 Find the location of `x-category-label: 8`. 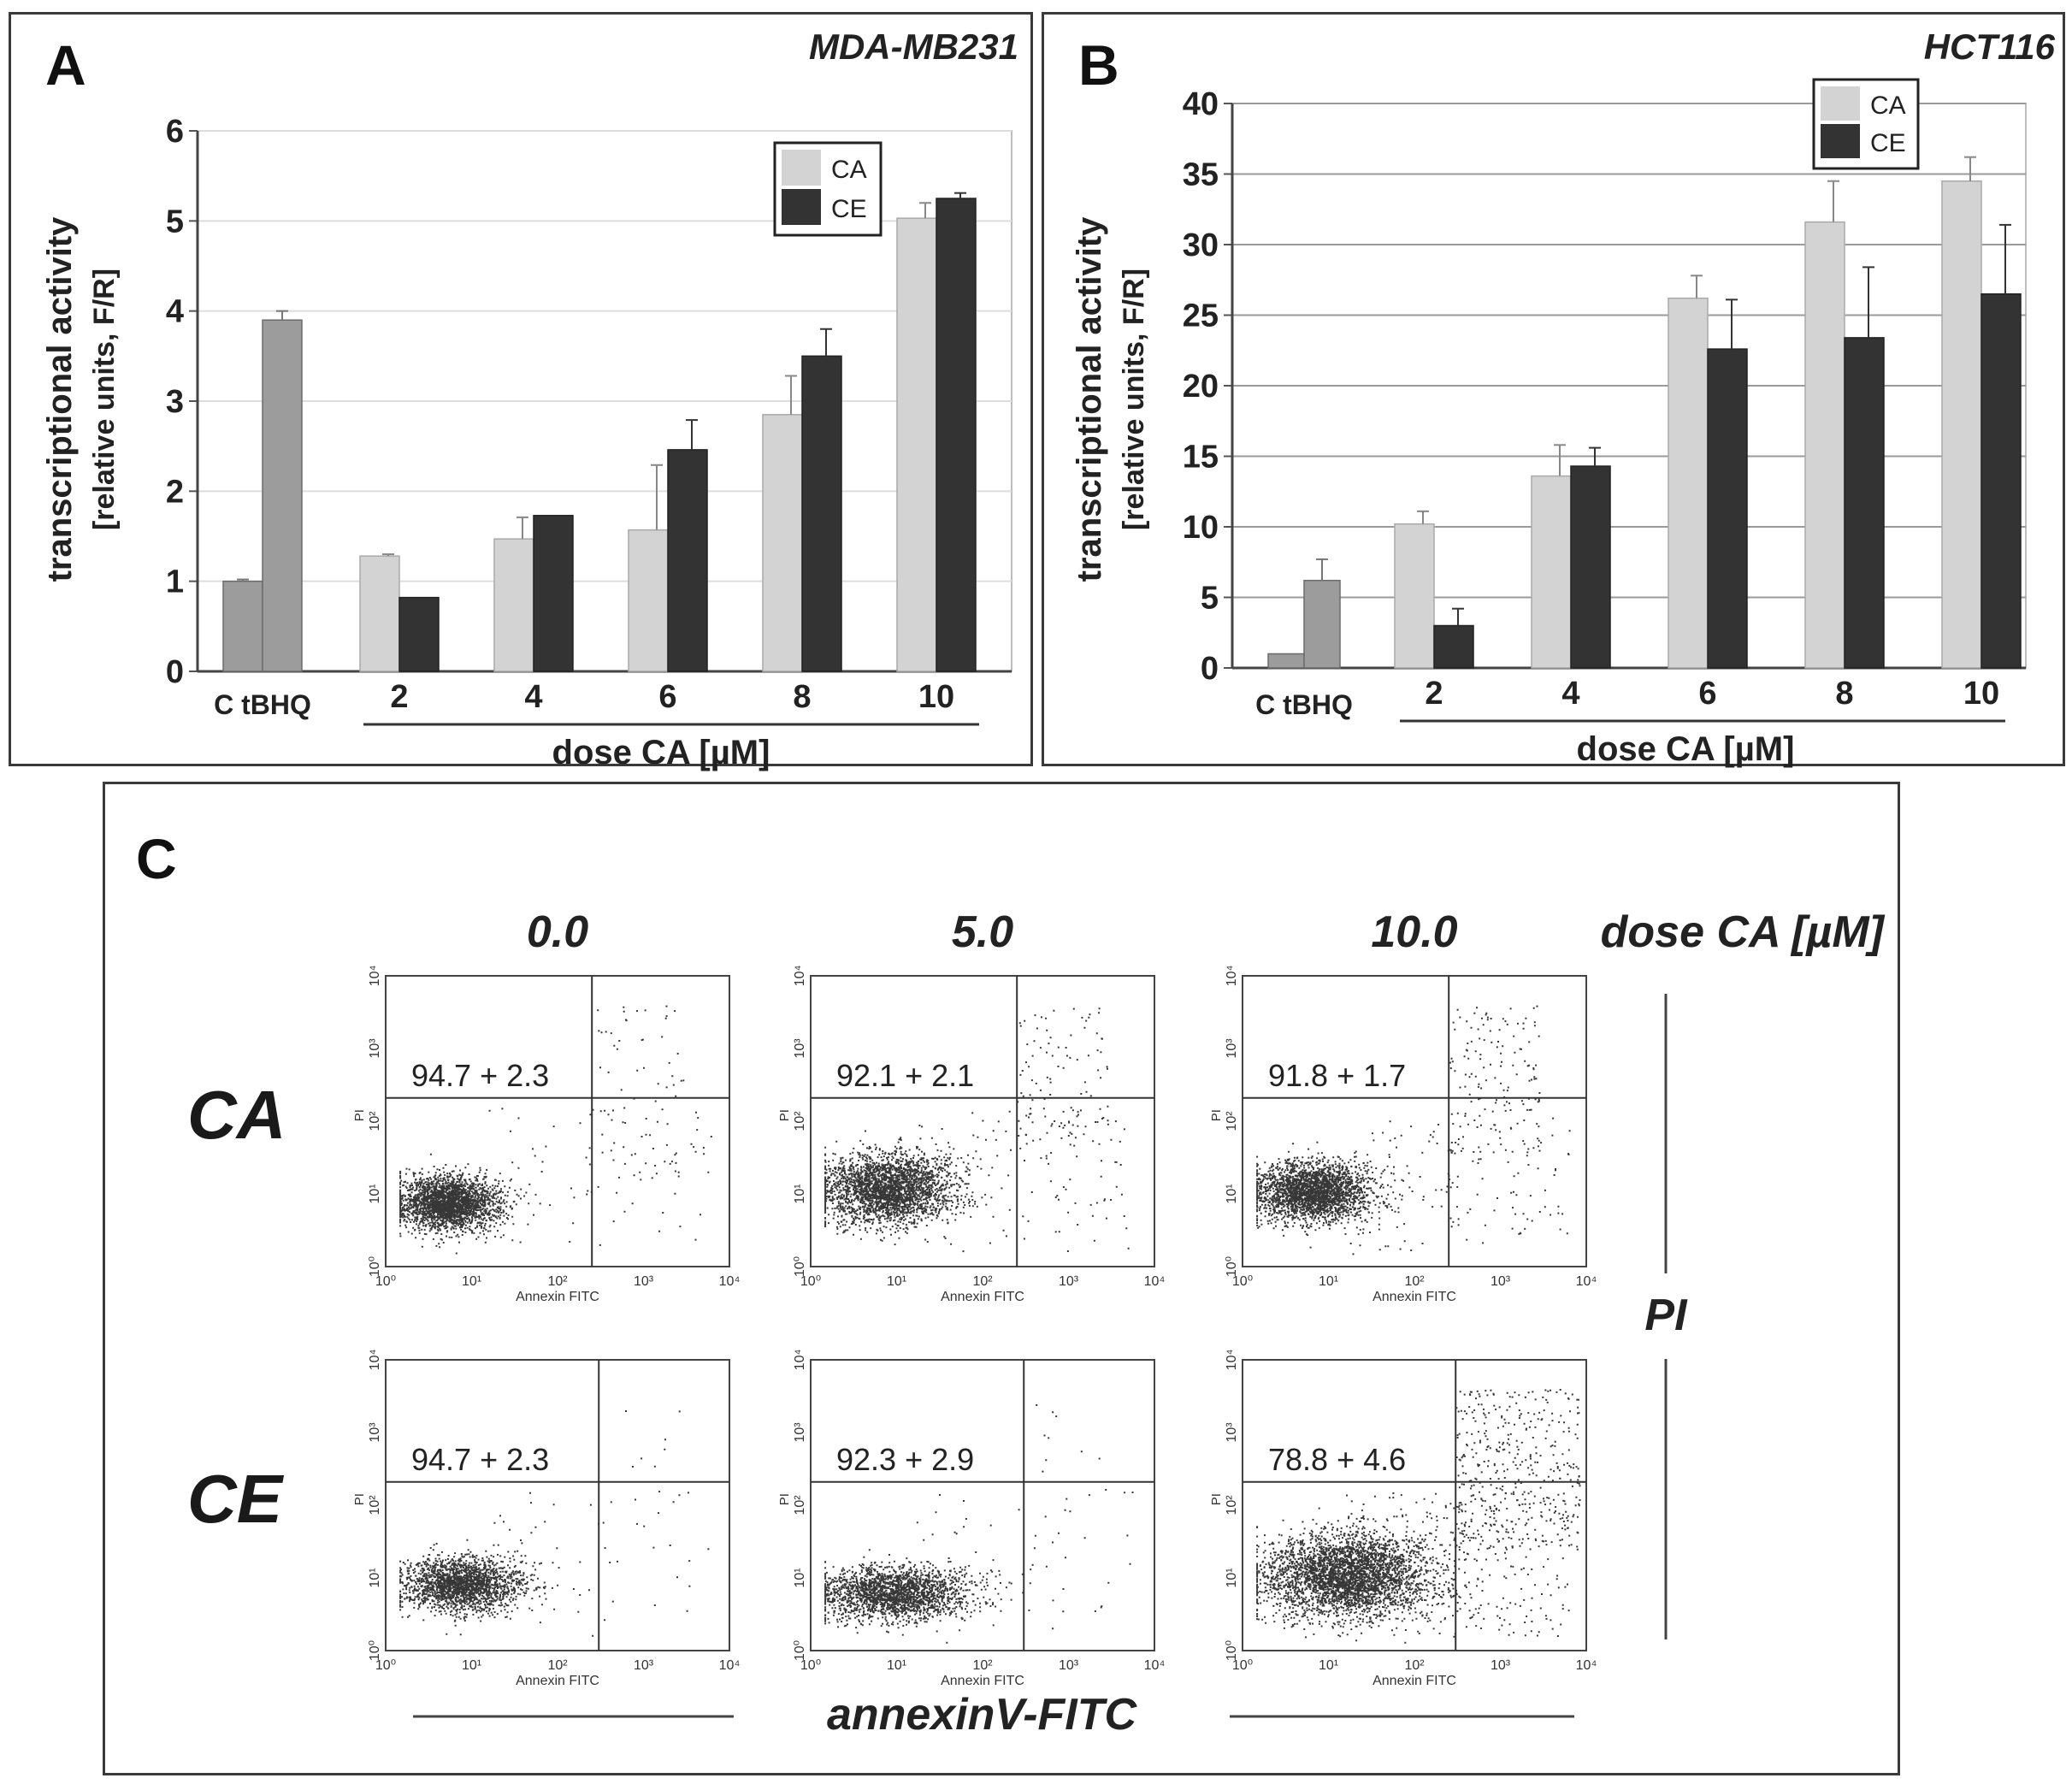

x-category-label: 8 is located at coordinates (802, 697).